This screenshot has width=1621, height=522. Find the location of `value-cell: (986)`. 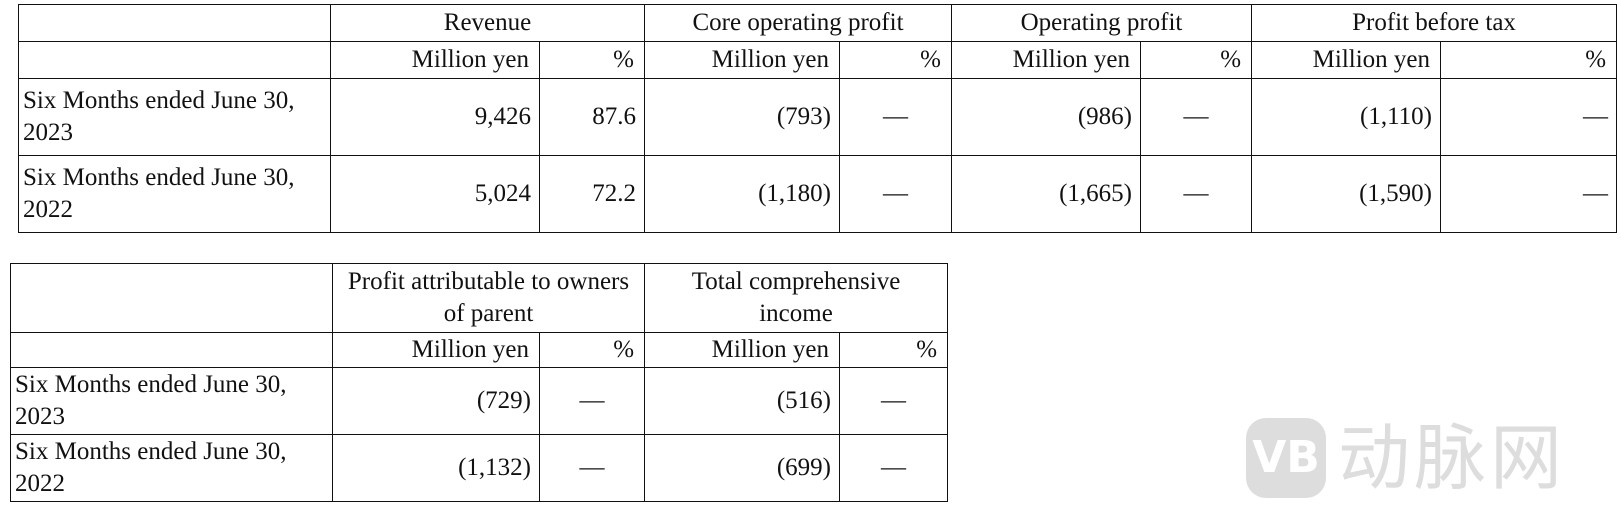

value-cell: (986) is located at coordinates (1046, 117).